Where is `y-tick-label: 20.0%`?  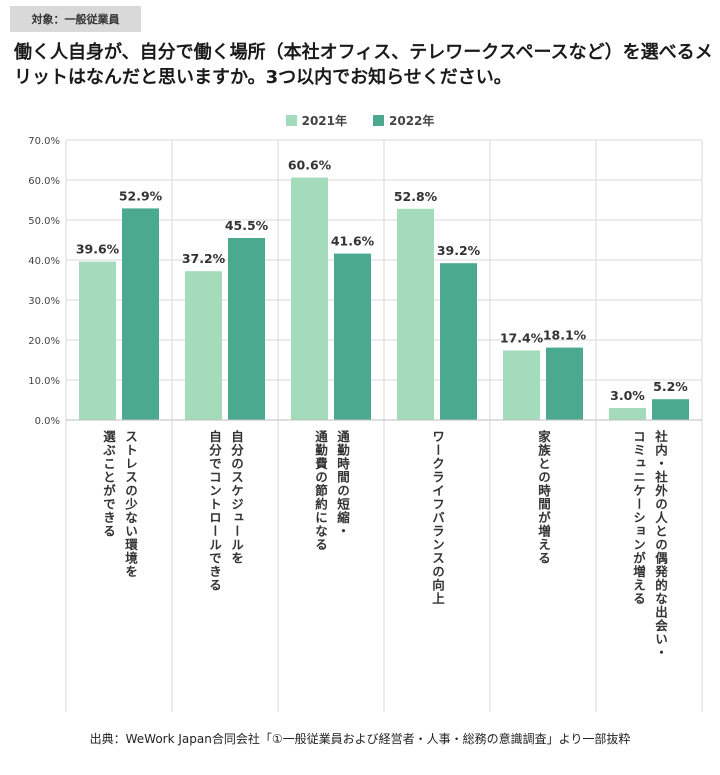 y-tick-label: 20.0% is located at coordinates (44, 341).